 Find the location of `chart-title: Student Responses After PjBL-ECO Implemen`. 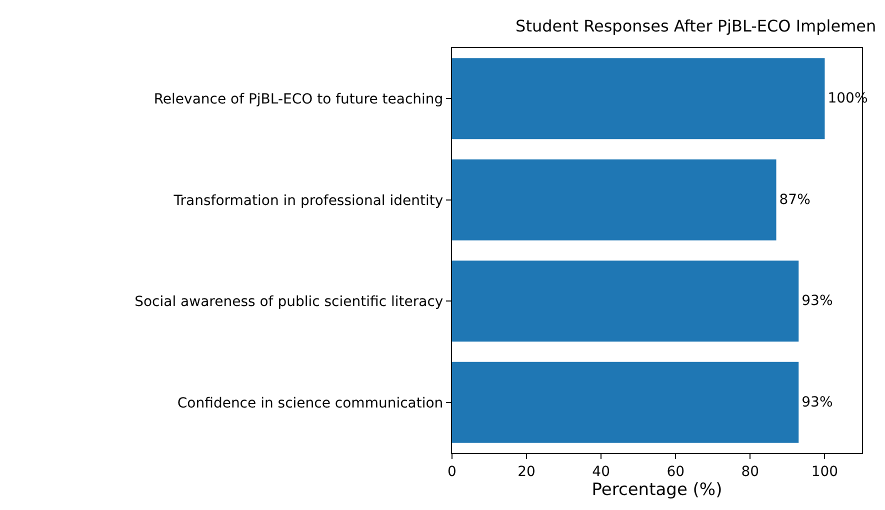

chart-title: Student Responses After PjBL-ECO Implemen is located at coordinates (696, 26).